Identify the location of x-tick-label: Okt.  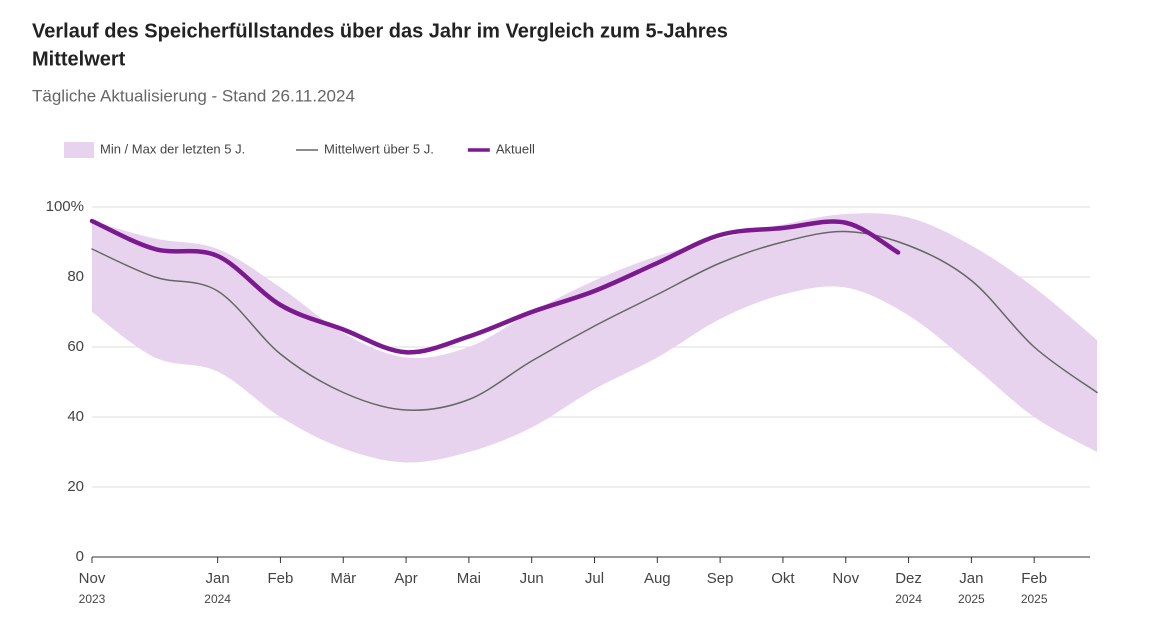
(783, 578).